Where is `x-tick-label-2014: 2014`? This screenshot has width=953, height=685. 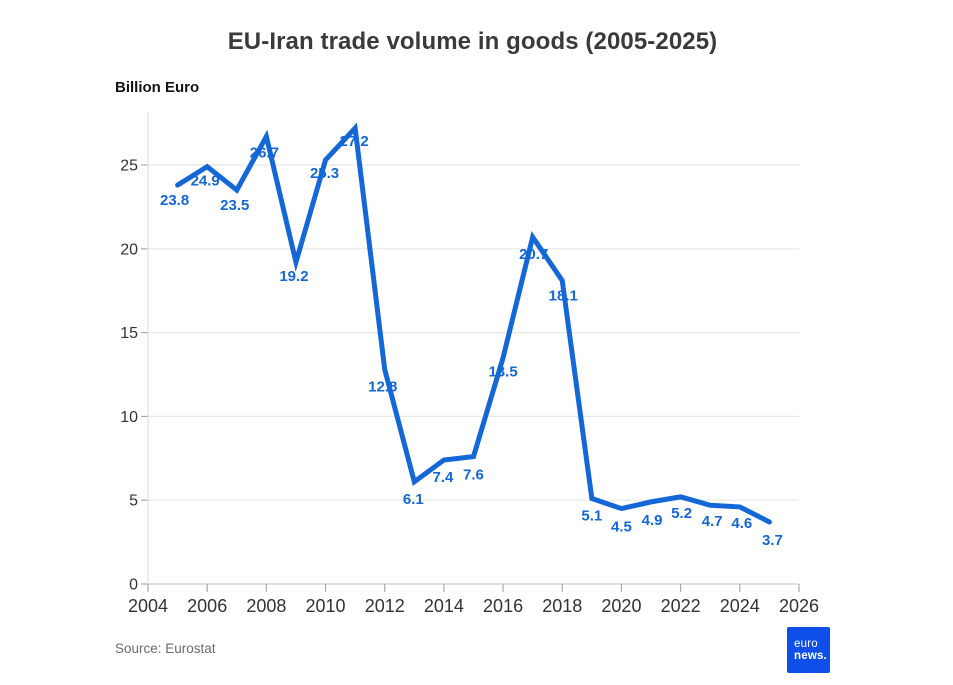
x-tick-label-2014: 2014 is located at coordinates (444, 606).